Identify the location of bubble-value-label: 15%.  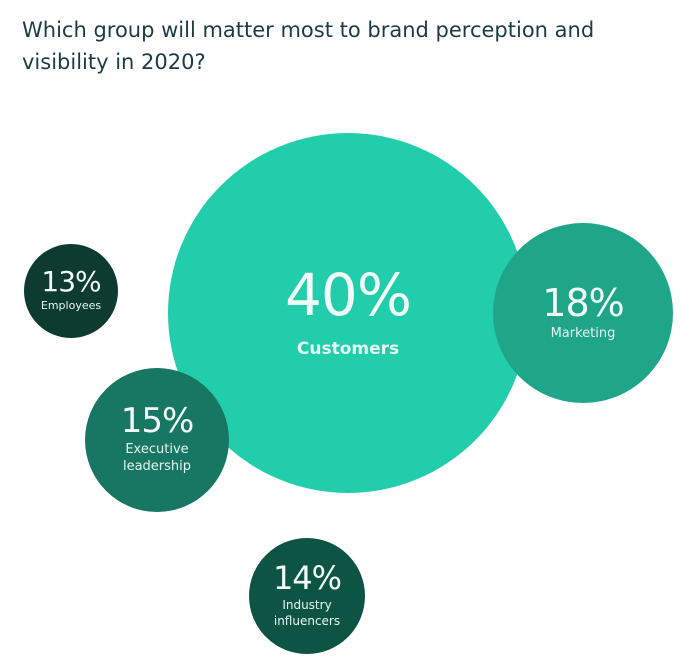
(157, 421).